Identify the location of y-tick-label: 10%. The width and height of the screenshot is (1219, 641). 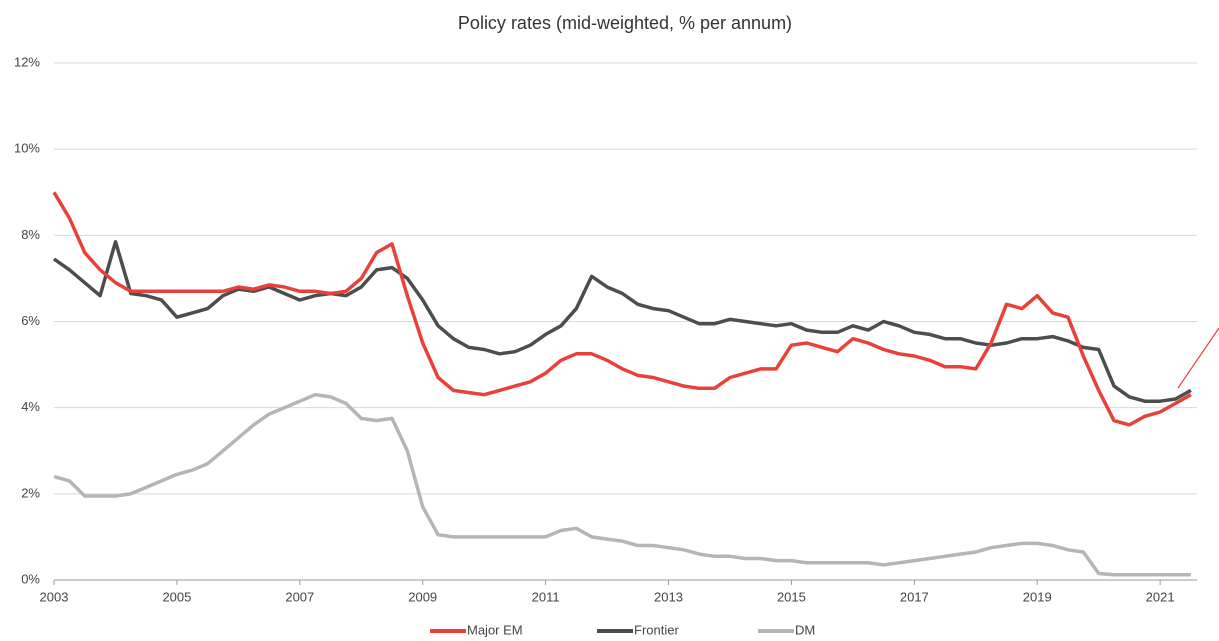
(27, 148).